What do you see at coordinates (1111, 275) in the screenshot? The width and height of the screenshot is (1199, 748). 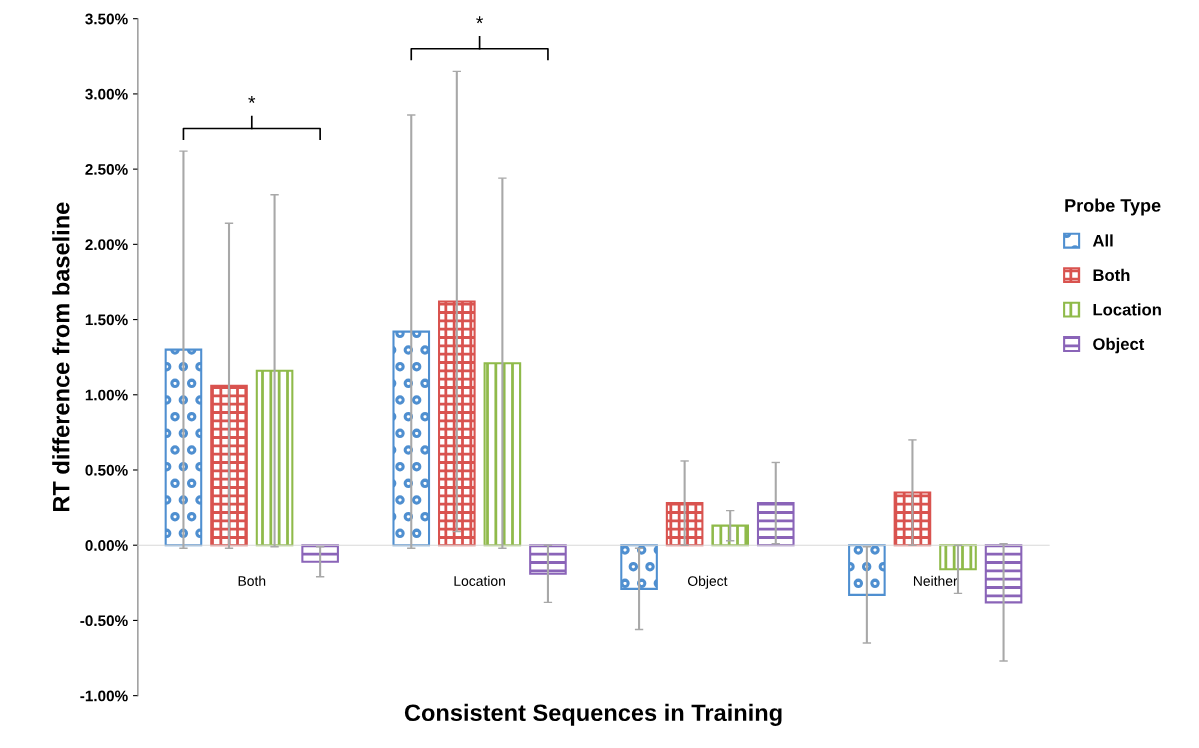 I see `legend-label: Both` at bounding box center [1111, 275].